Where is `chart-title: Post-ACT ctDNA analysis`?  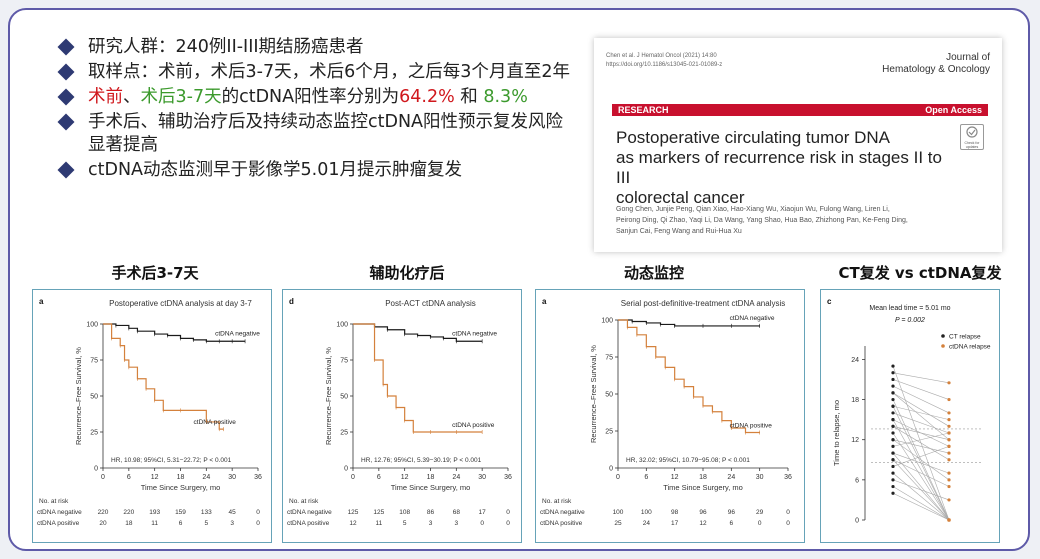
chart-title: Post-ACT ctDNA analysis is located at coordinates (430, 303).